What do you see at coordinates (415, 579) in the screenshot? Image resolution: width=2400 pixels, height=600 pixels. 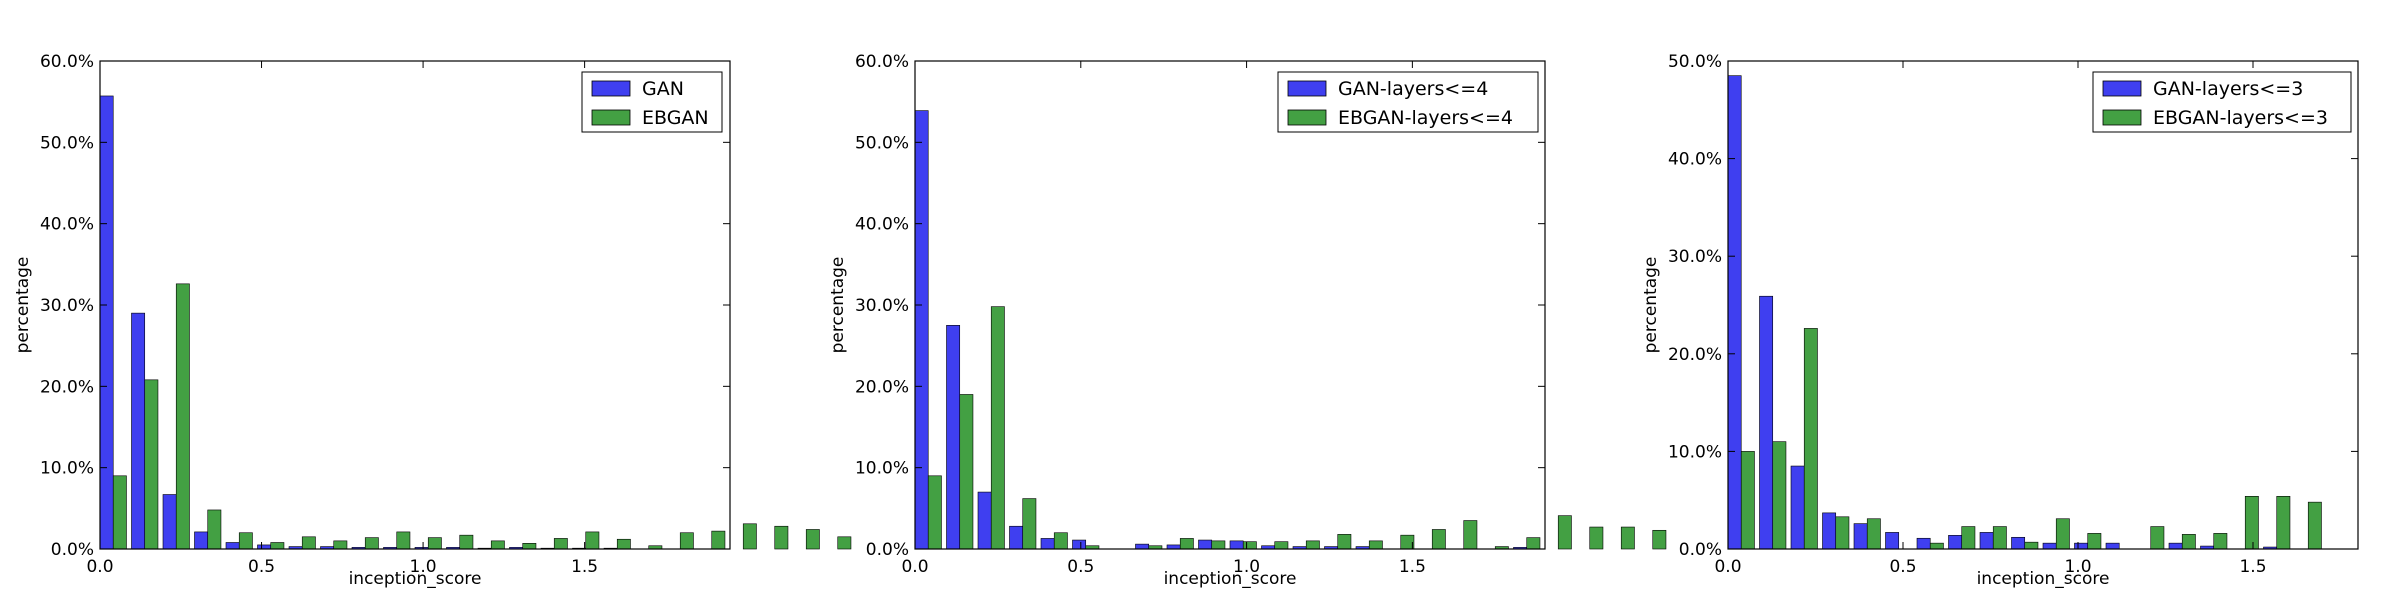 I see `x-axis-label: inception_score` at bounding box center [415, 579].